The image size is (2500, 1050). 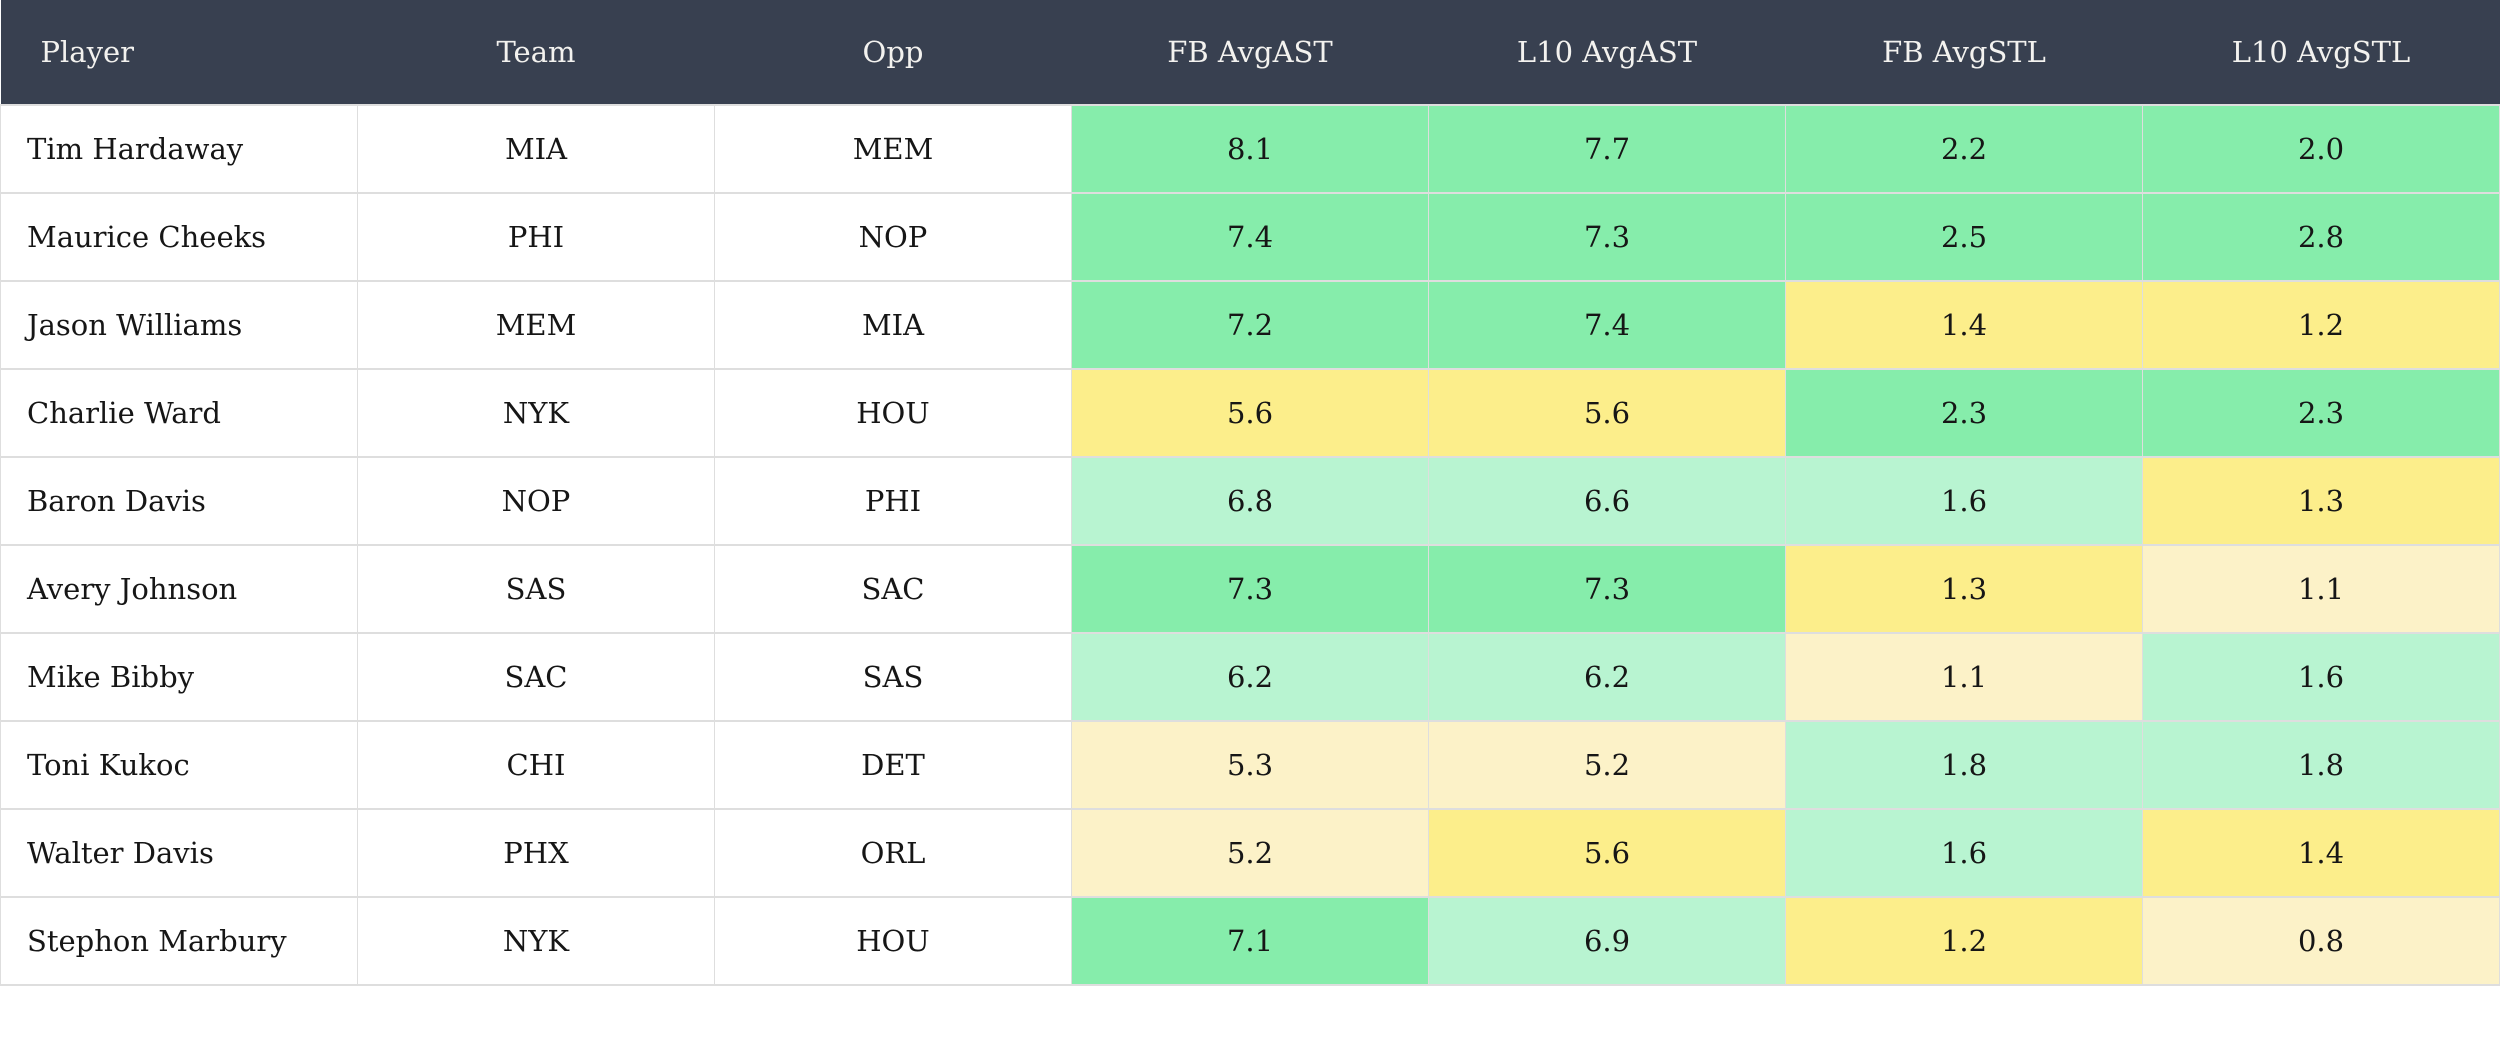 I want to click on column-header-l10-avgast: L10 AvgAST, so click(x=1607, y=52).